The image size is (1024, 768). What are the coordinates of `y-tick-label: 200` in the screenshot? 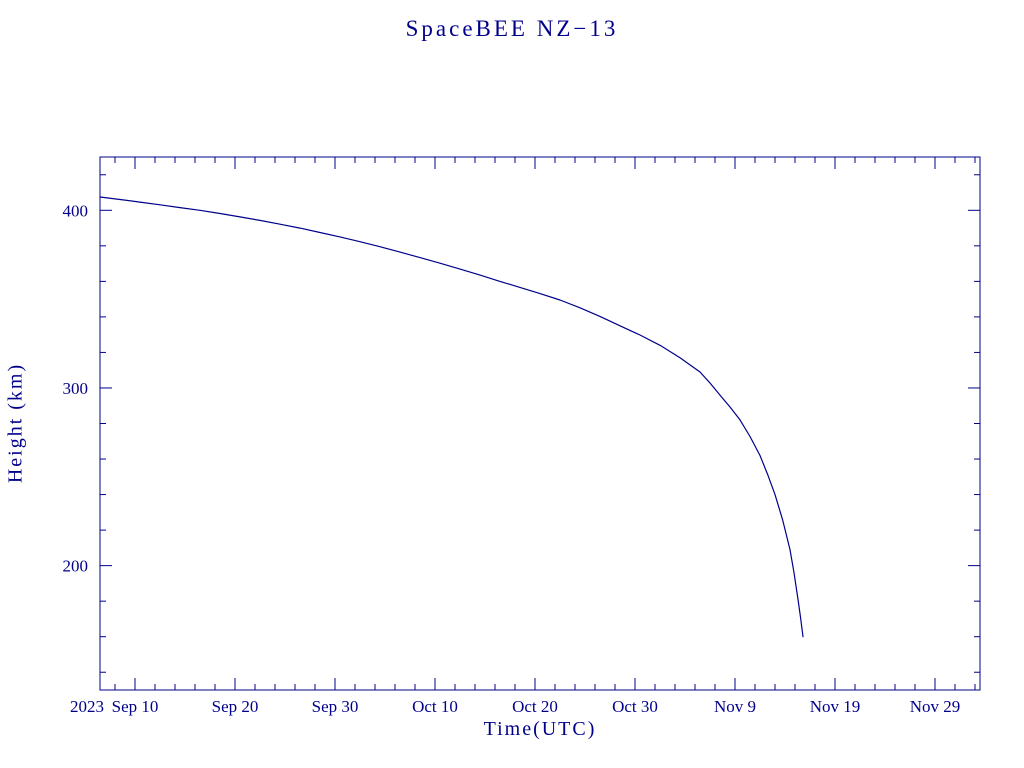 It's located at (76, 566).